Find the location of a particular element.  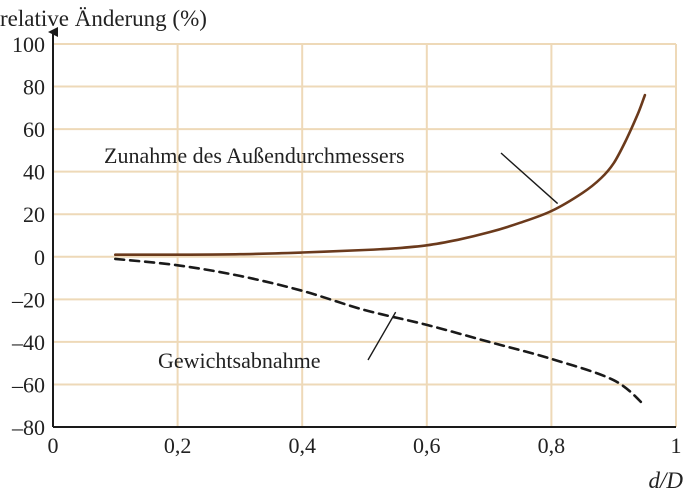

y-tick-label: 40 is located at coordinates (34, 172).